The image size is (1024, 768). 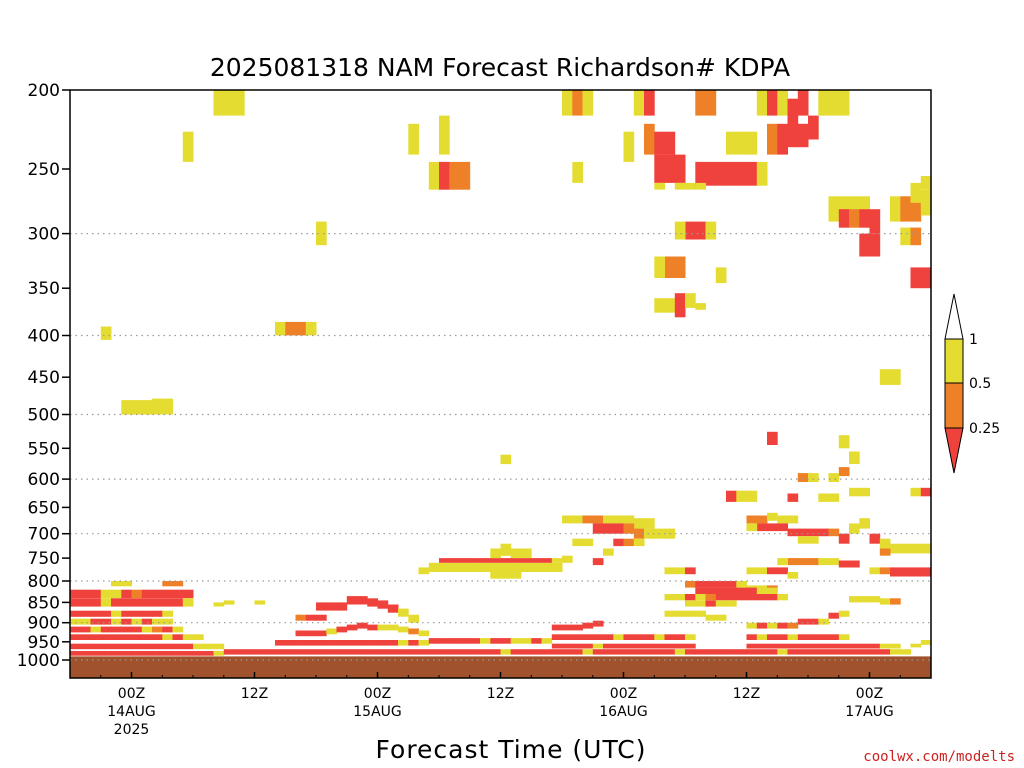 I want to click on colorbar-swatch, so click(x=954, y=361).